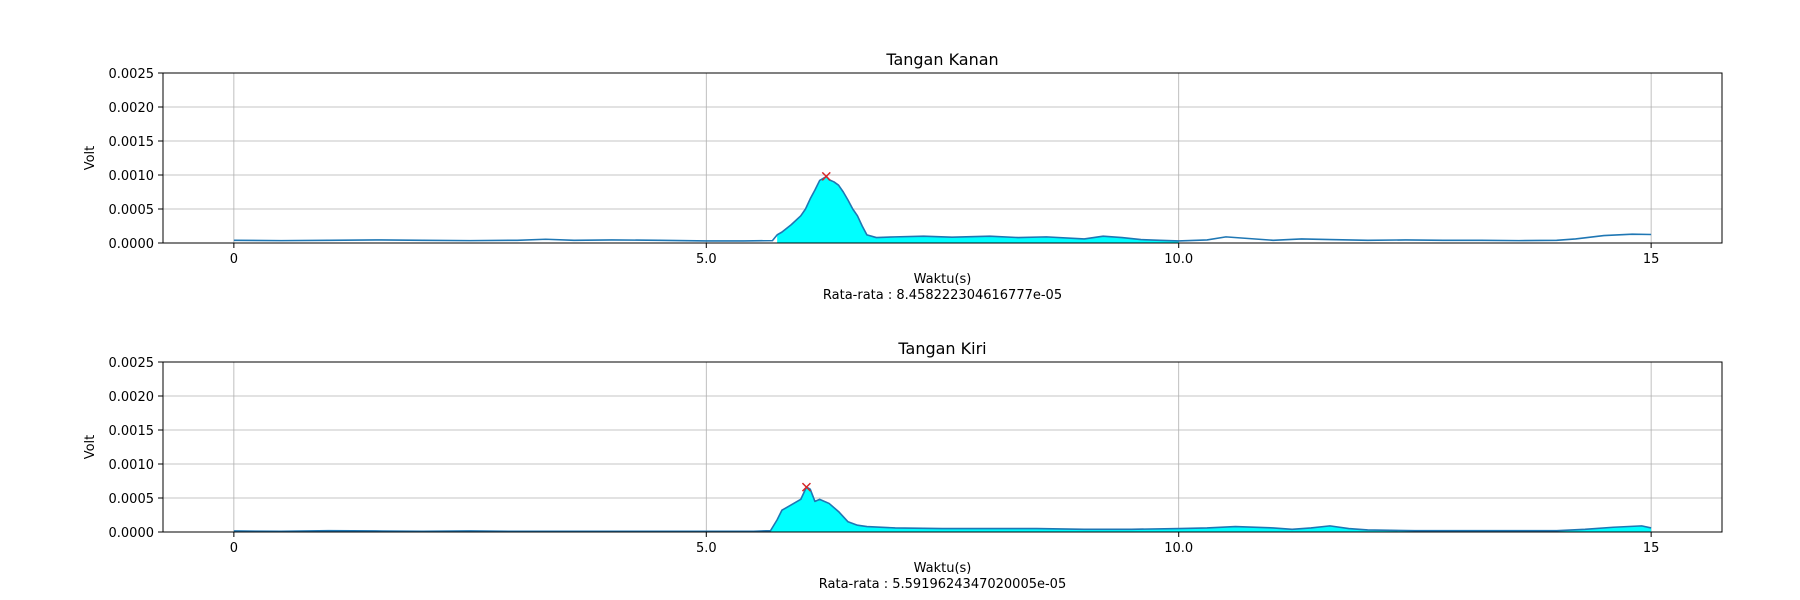  Describe the element at coordinates (941, 59) in the screenshot. I see `chart-title: Tangan Kanan` at that location.